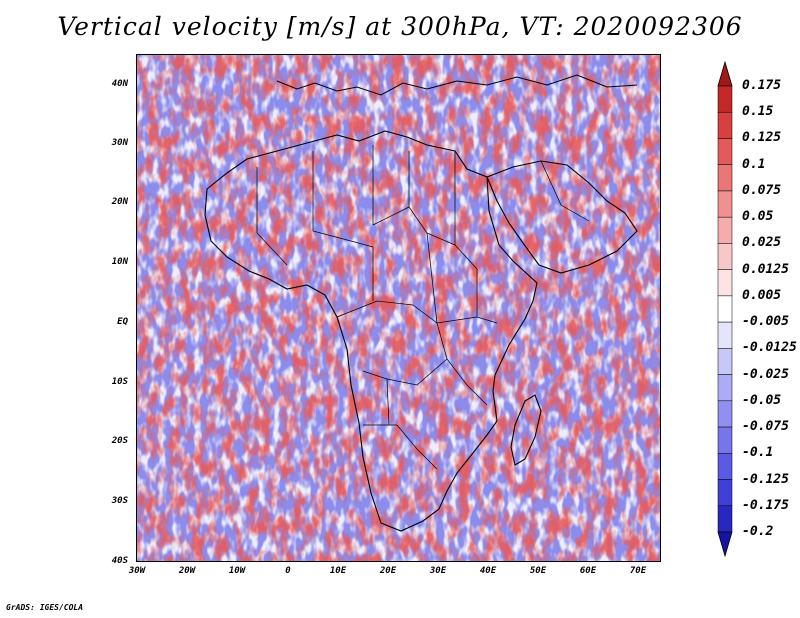  What do you see at coordinates (526, 430) in the screenshot?
I see `madagascar-coastline` at bounding box center [526, 430].